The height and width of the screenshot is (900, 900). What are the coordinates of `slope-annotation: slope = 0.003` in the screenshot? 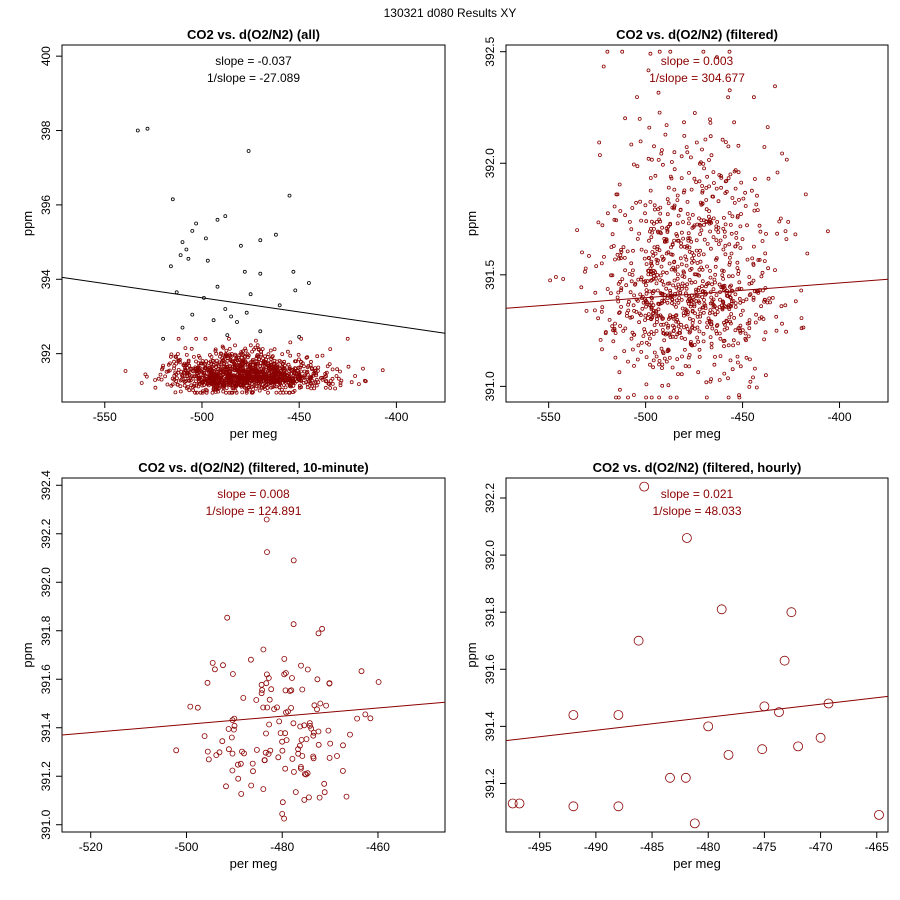 It's located at (697, 61).